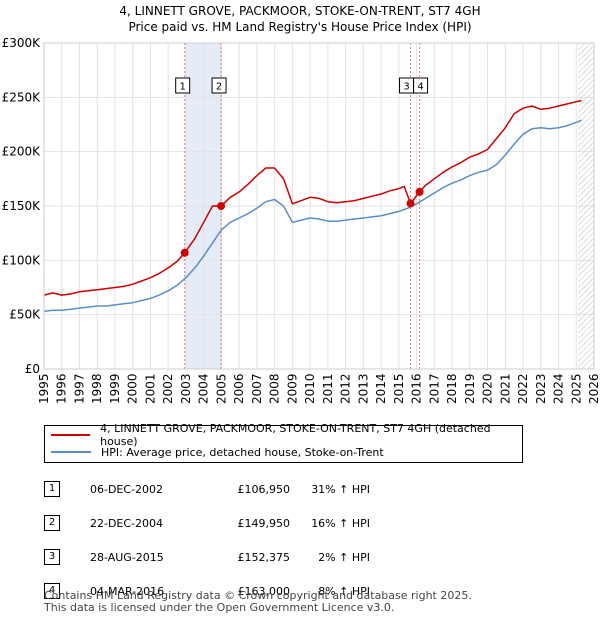 The width and height of the screenshot is (600, 620). I want to click on table-row: 3 28-AUG-2015 £152,375 2% ↑ HPI, so click(207, 557).